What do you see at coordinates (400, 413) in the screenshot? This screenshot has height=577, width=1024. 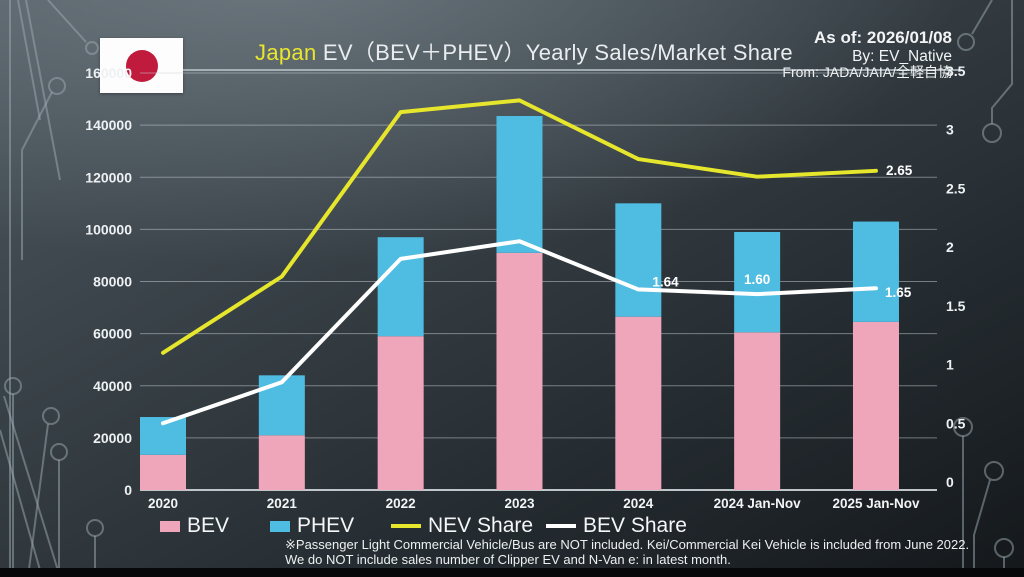 I see `bar-bev-2022` at bounding box center [400, 413].